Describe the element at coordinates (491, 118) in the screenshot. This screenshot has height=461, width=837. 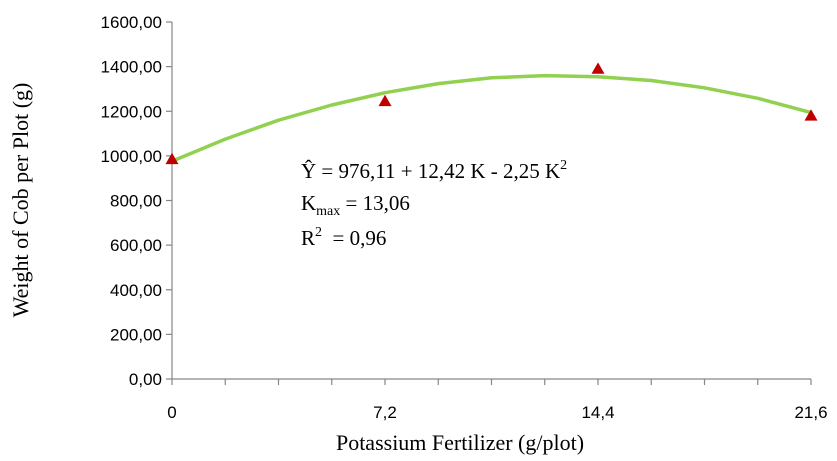
I see `trendline` at that location.